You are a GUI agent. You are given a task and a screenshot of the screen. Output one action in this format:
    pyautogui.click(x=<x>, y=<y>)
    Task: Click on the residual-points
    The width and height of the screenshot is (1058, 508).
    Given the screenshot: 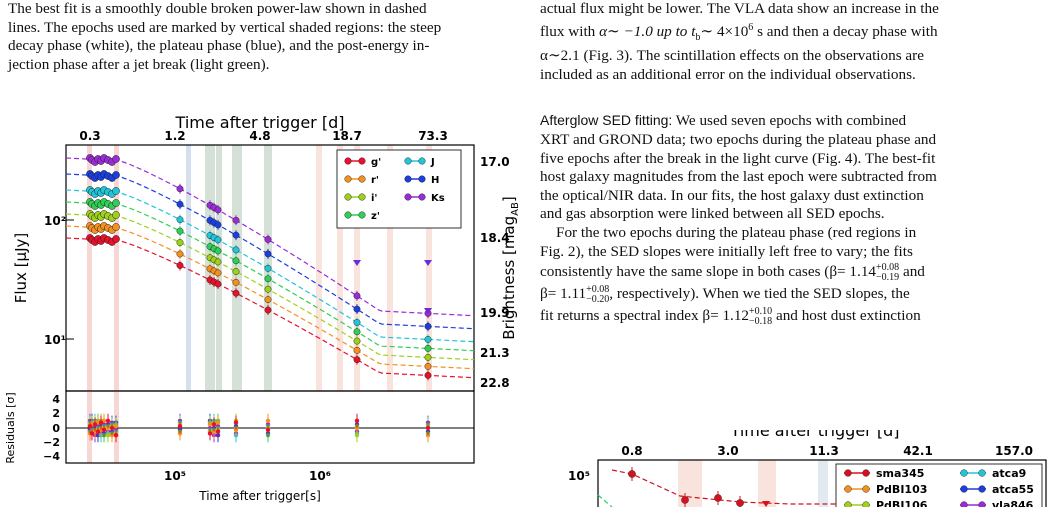 What is the action you would take?
    pyautogui.click(x=259, y=428)
    